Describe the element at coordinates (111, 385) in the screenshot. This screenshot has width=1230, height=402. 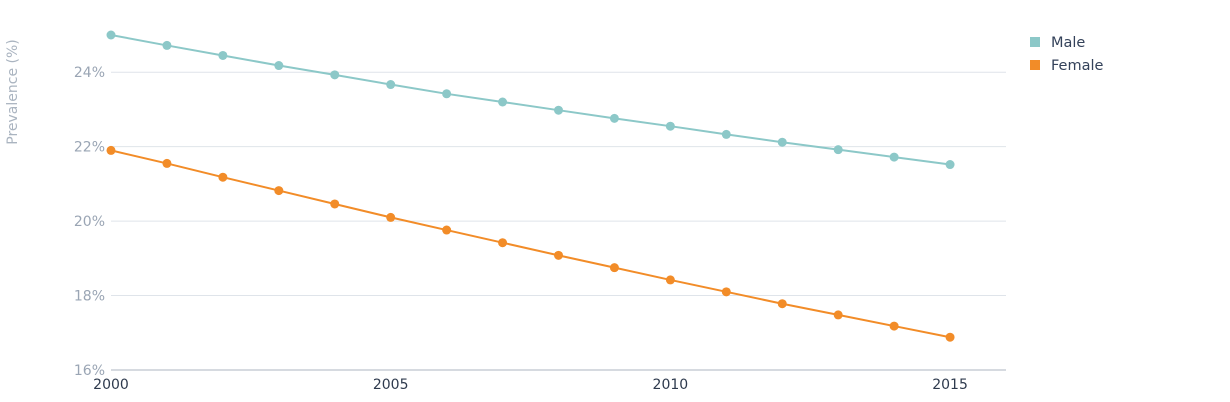
I see `x-tick-label: 2000` at that location.